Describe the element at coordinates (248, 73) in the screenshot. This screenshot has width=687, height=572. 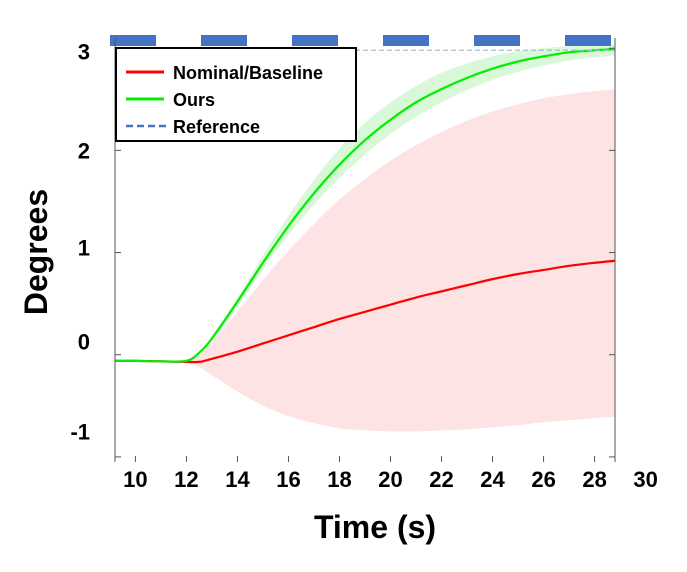
I see `legend-label-nominal: Nominal/Baseline` at that location.